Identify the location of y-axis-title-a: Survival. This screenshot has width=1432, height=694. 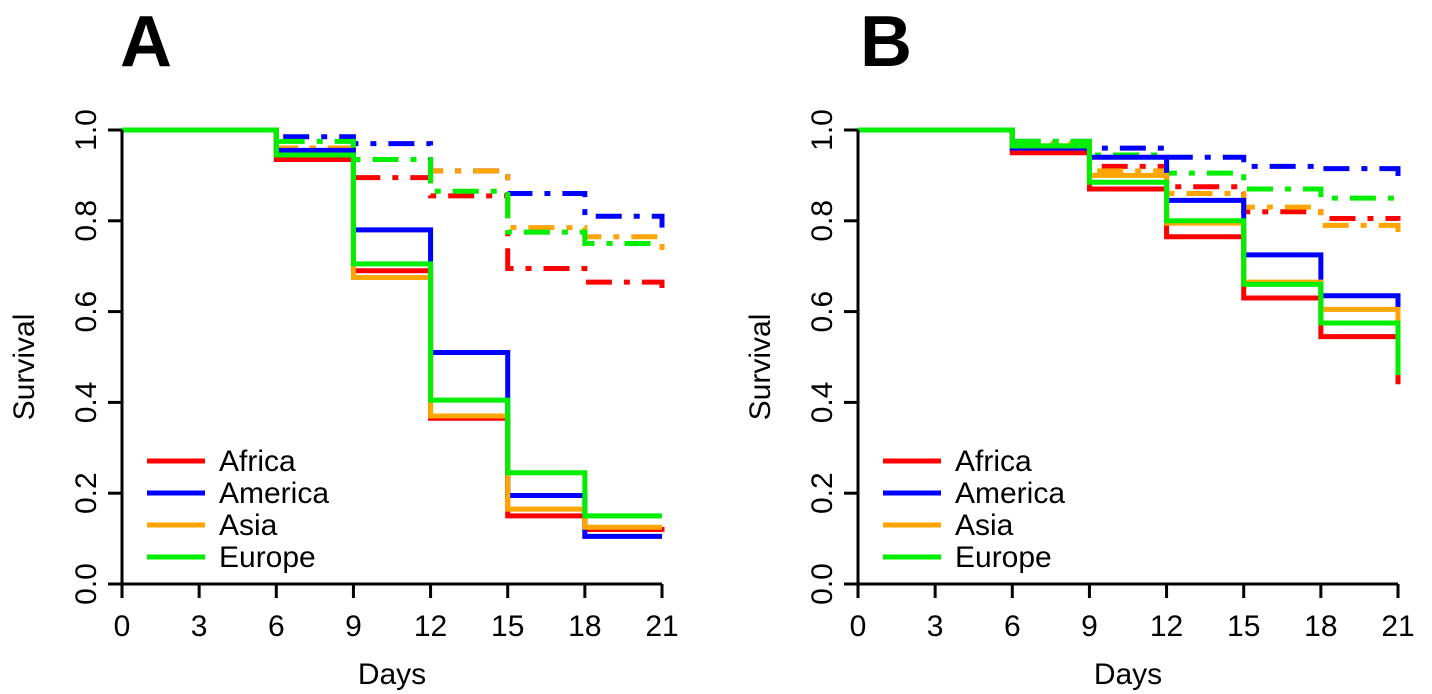
(24, 367).